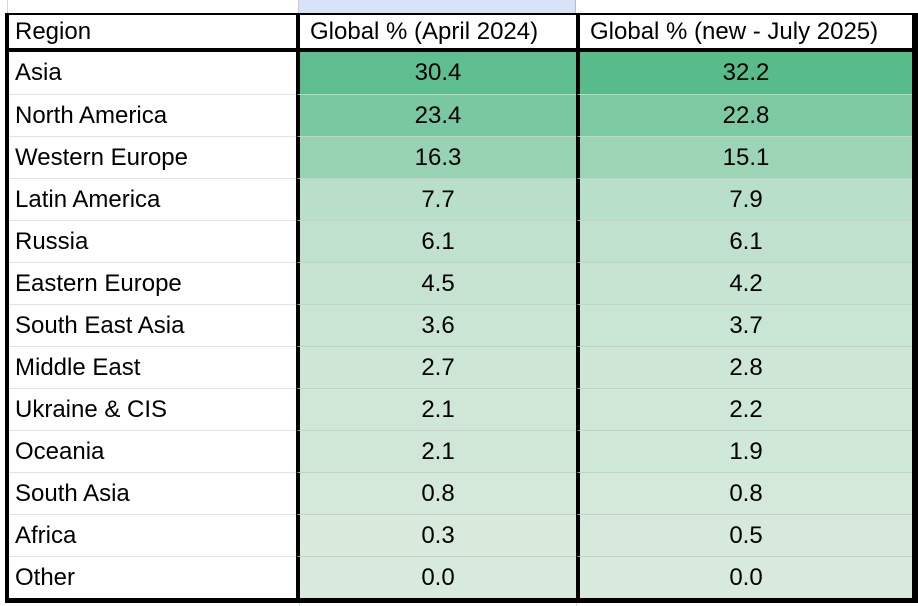  I want to click on table-row: South Asia 0.8 0.8, so click(460, 493).